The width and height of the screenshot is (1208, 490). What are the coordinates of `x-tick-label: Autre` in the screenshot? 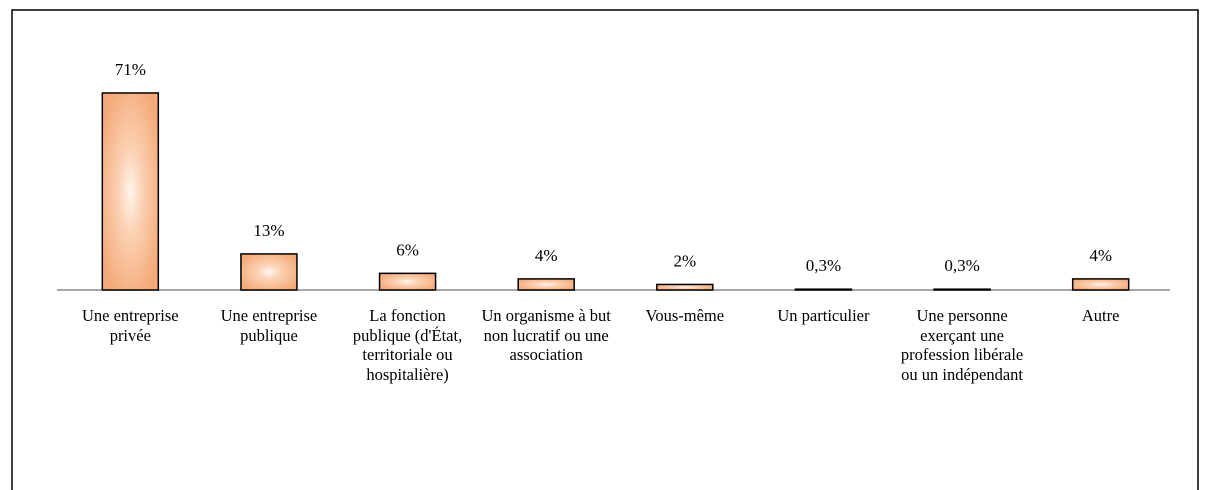 It's located at (1100, 315).